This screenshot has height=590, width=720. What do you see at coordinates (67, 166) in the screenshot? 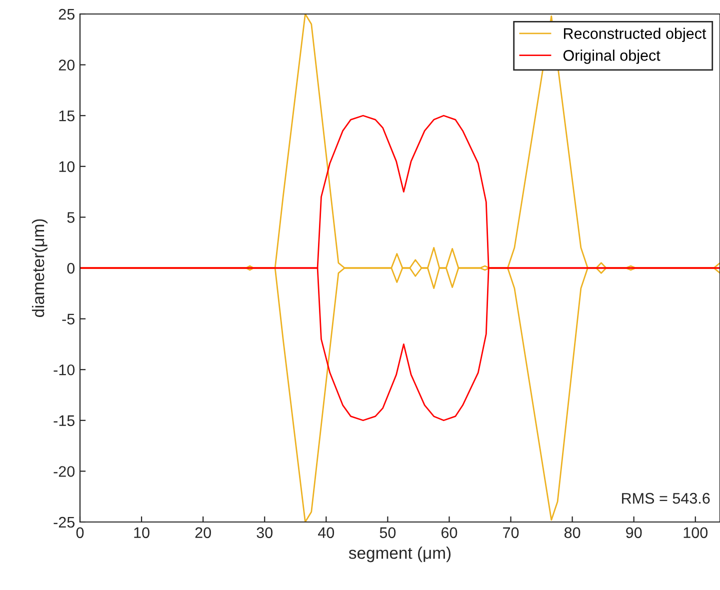
I see `y-tick-label: 10` at bounding box center [67, 166].